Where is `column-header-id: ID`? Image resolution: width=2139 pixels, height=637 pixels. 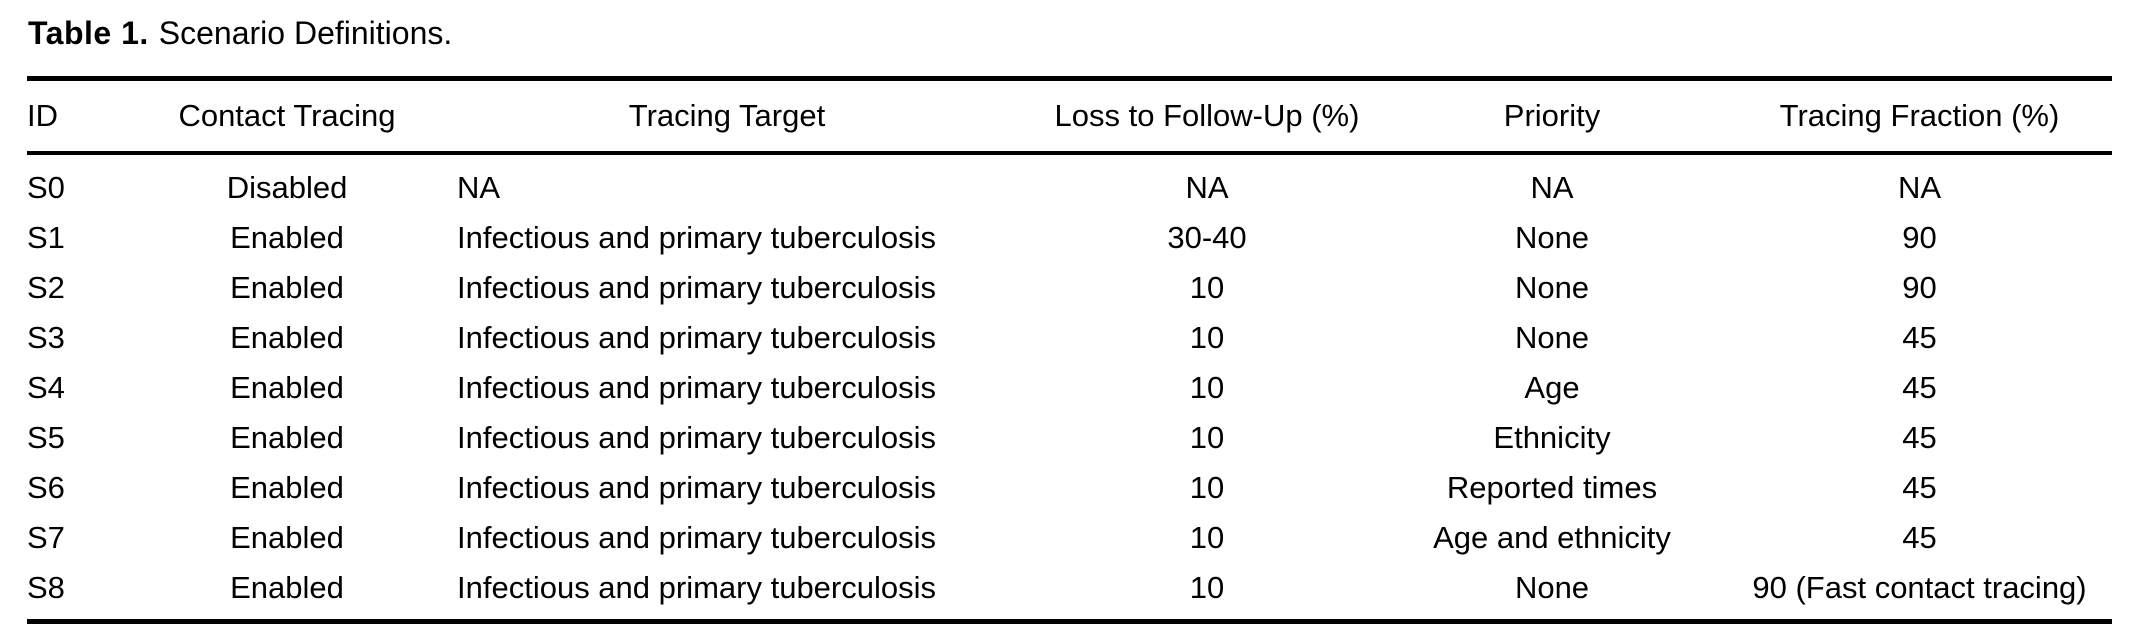 column-header-id: ID is located at coordinates (92, 117).